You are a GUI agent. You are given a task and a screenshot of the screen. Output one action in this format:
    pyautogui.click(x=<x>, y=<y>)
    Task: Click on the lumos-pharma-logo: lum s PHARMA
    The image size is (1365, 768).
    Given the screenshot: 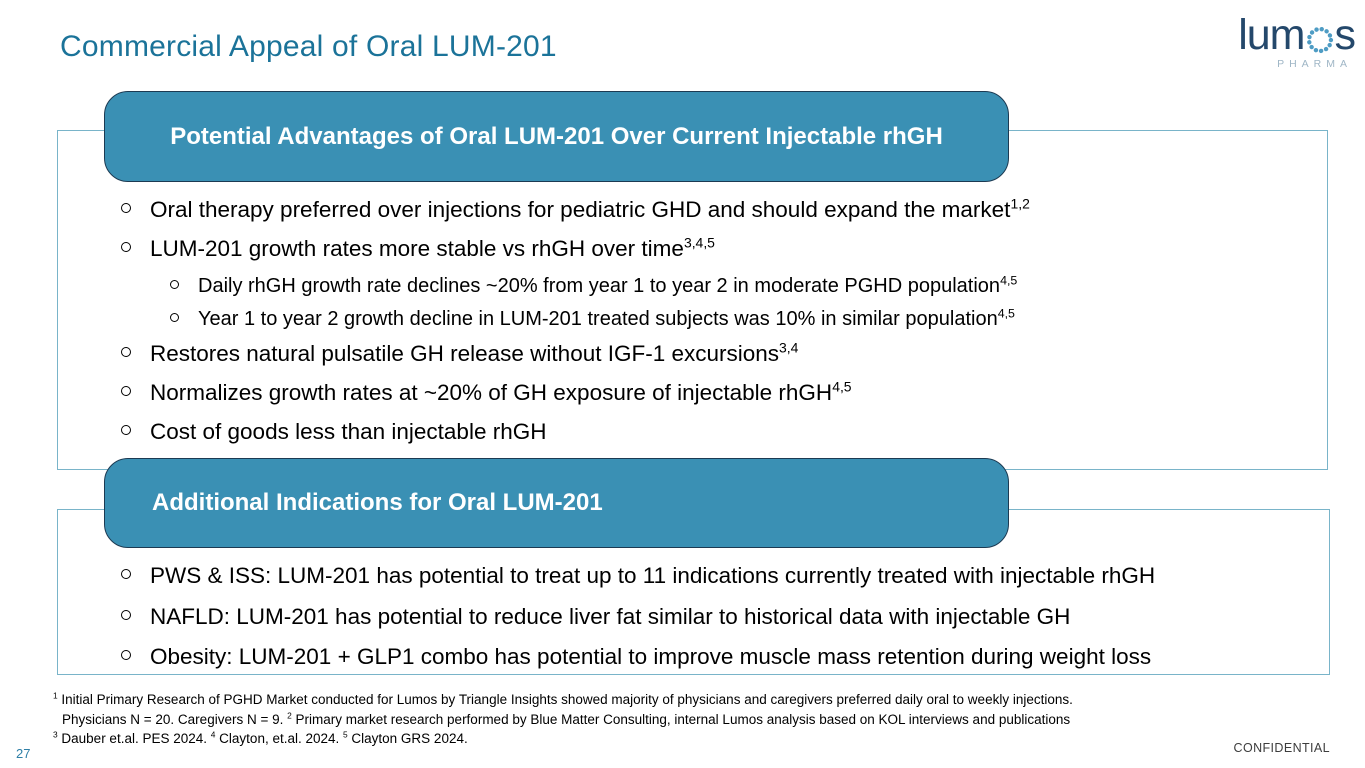 What is the action you would take?
    pyautogui.click(x=1290, y=41)
    